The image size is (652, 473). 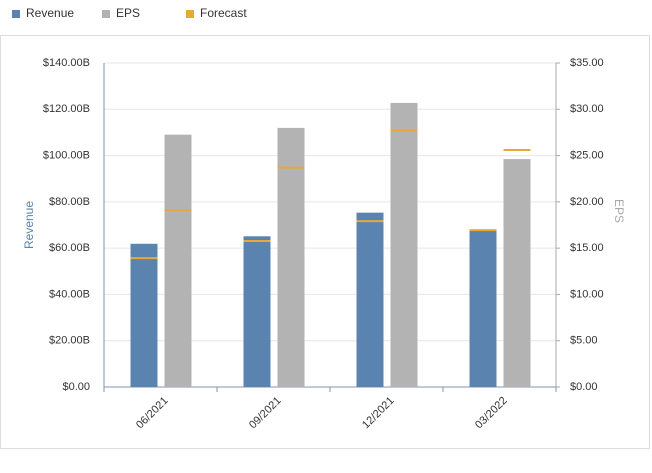 I want to click on y-tick-label: $20.00B, so click(x=69, y=341).